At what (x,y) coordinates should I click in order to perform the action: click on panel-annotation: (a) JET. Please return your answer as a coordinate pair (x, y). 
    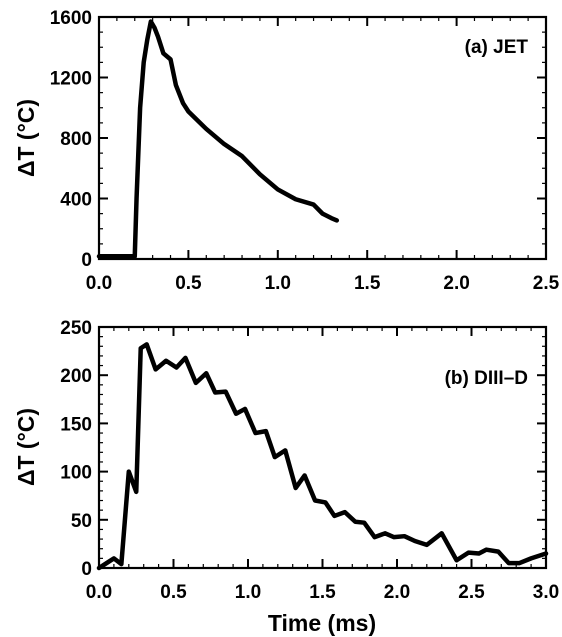
    Looking at the image, I should click on (497, 47).